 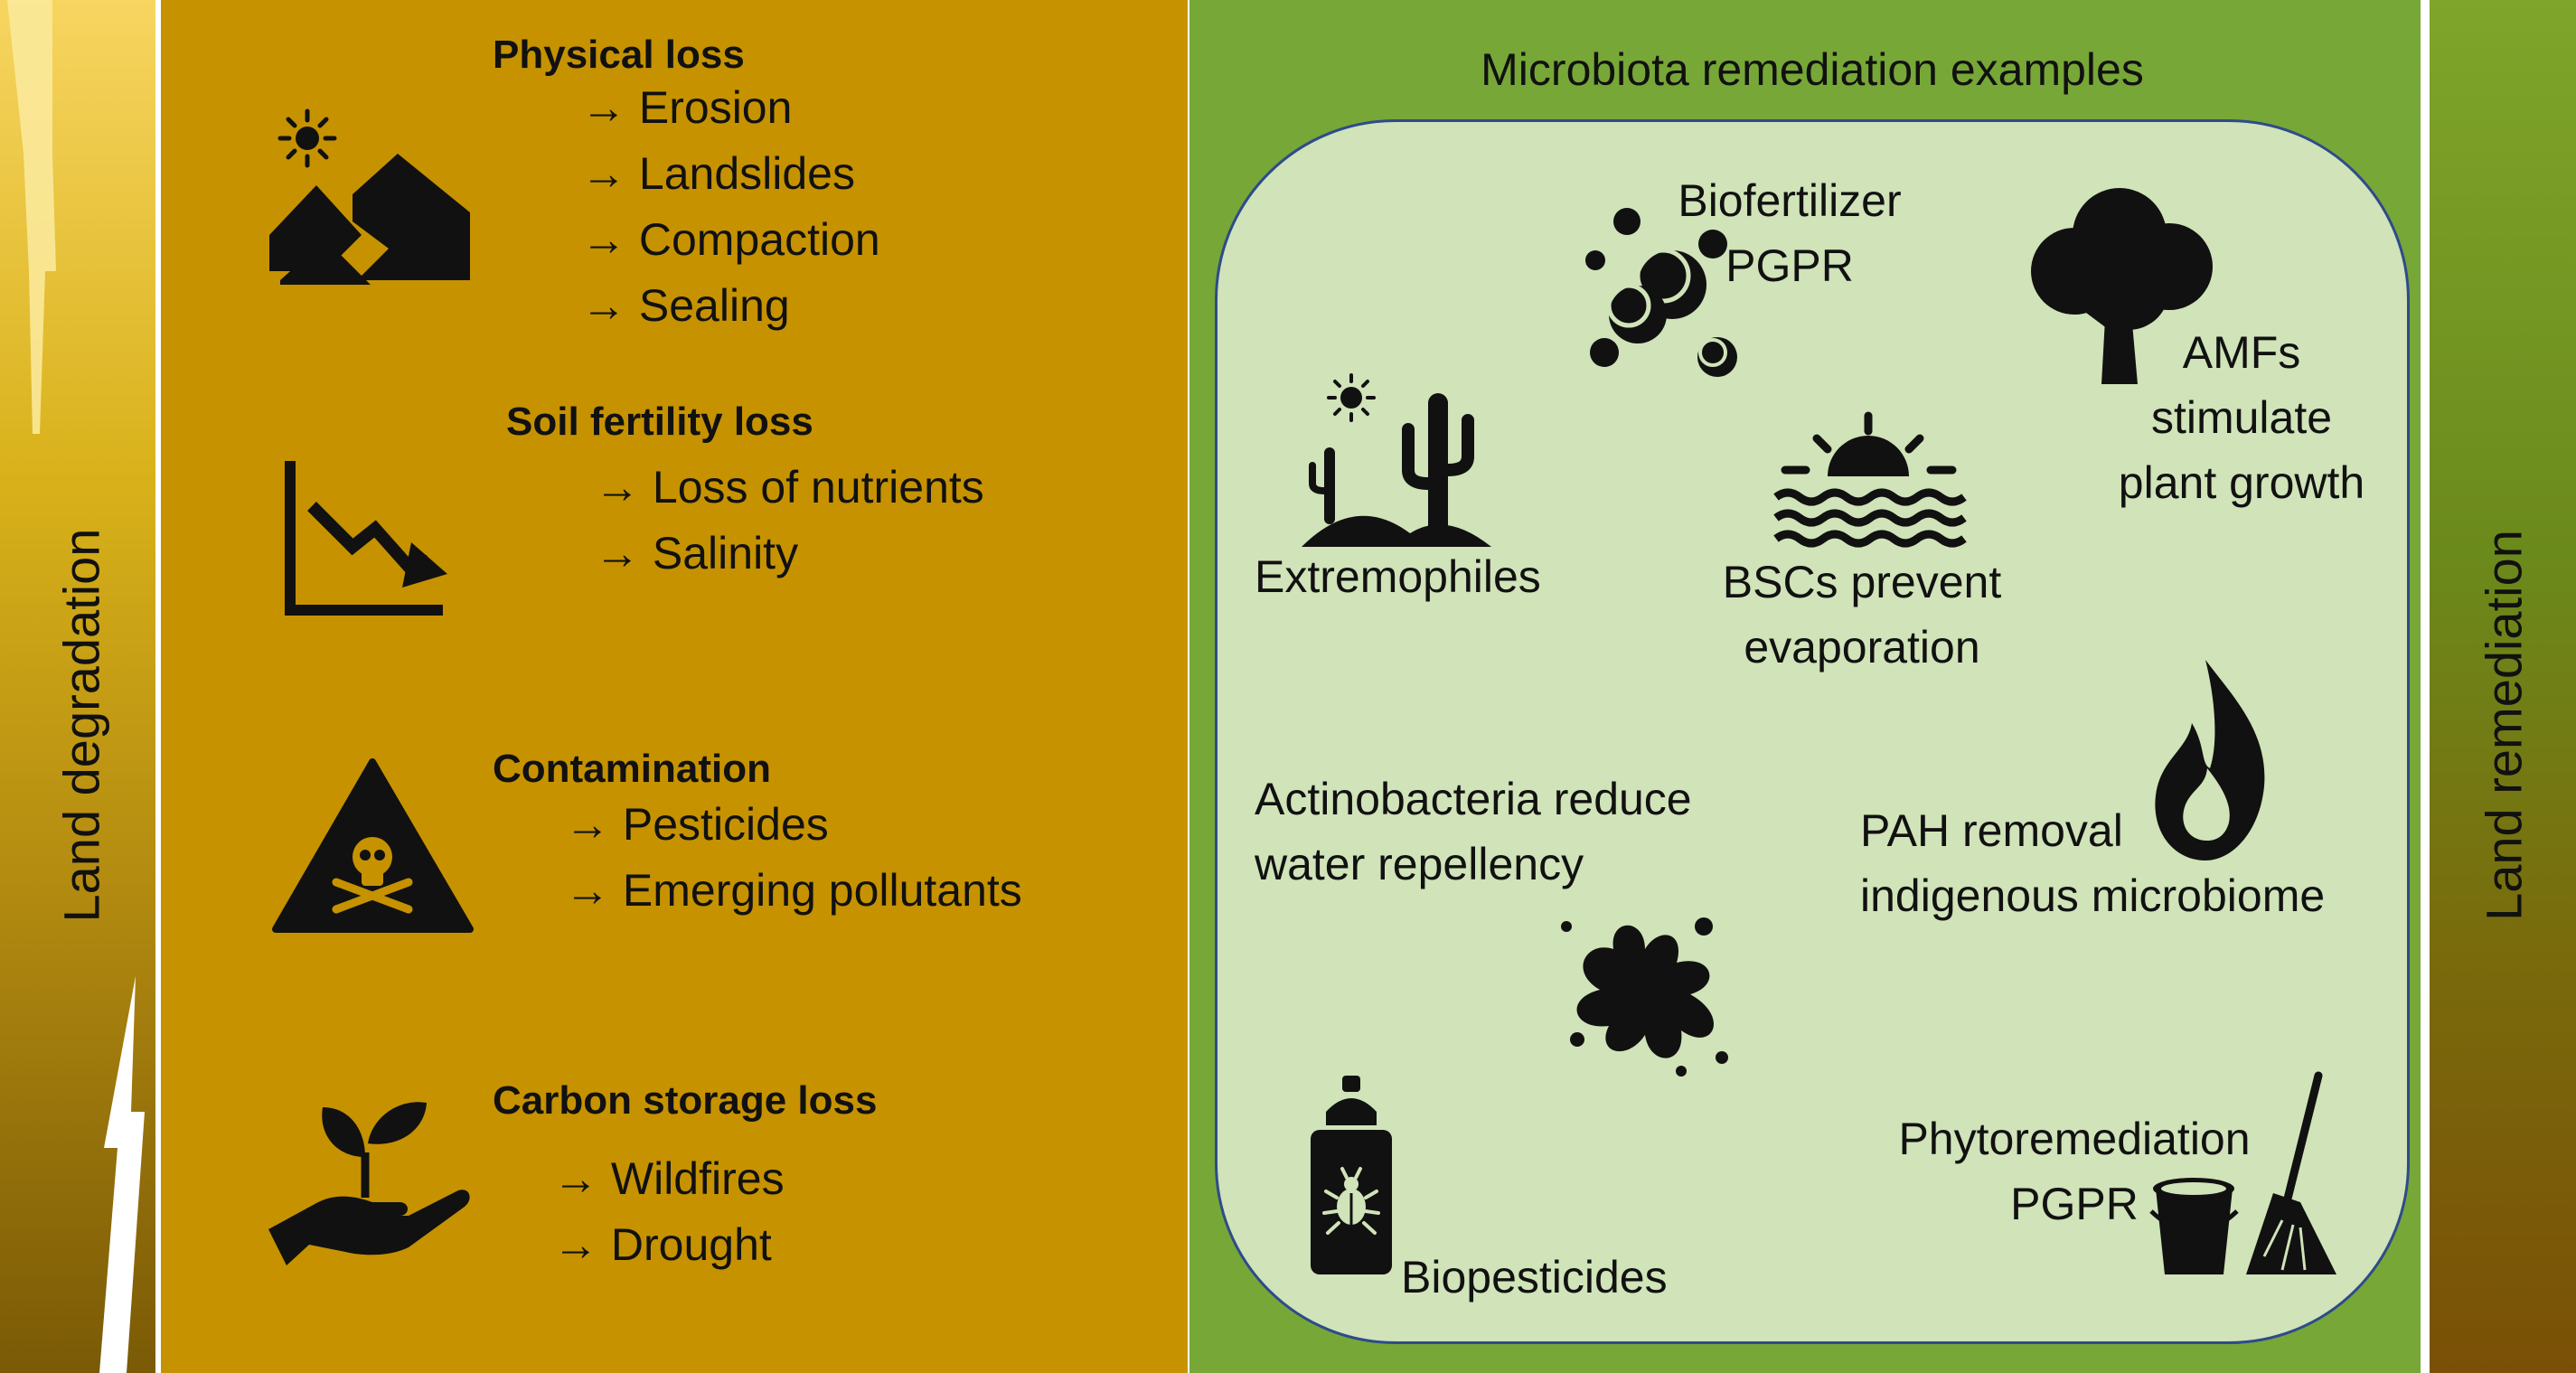 What do you see at coordinates (632, 769) in the screenshot?
I see `contamination-heading: Contamination` at bounding box center [632, 769].